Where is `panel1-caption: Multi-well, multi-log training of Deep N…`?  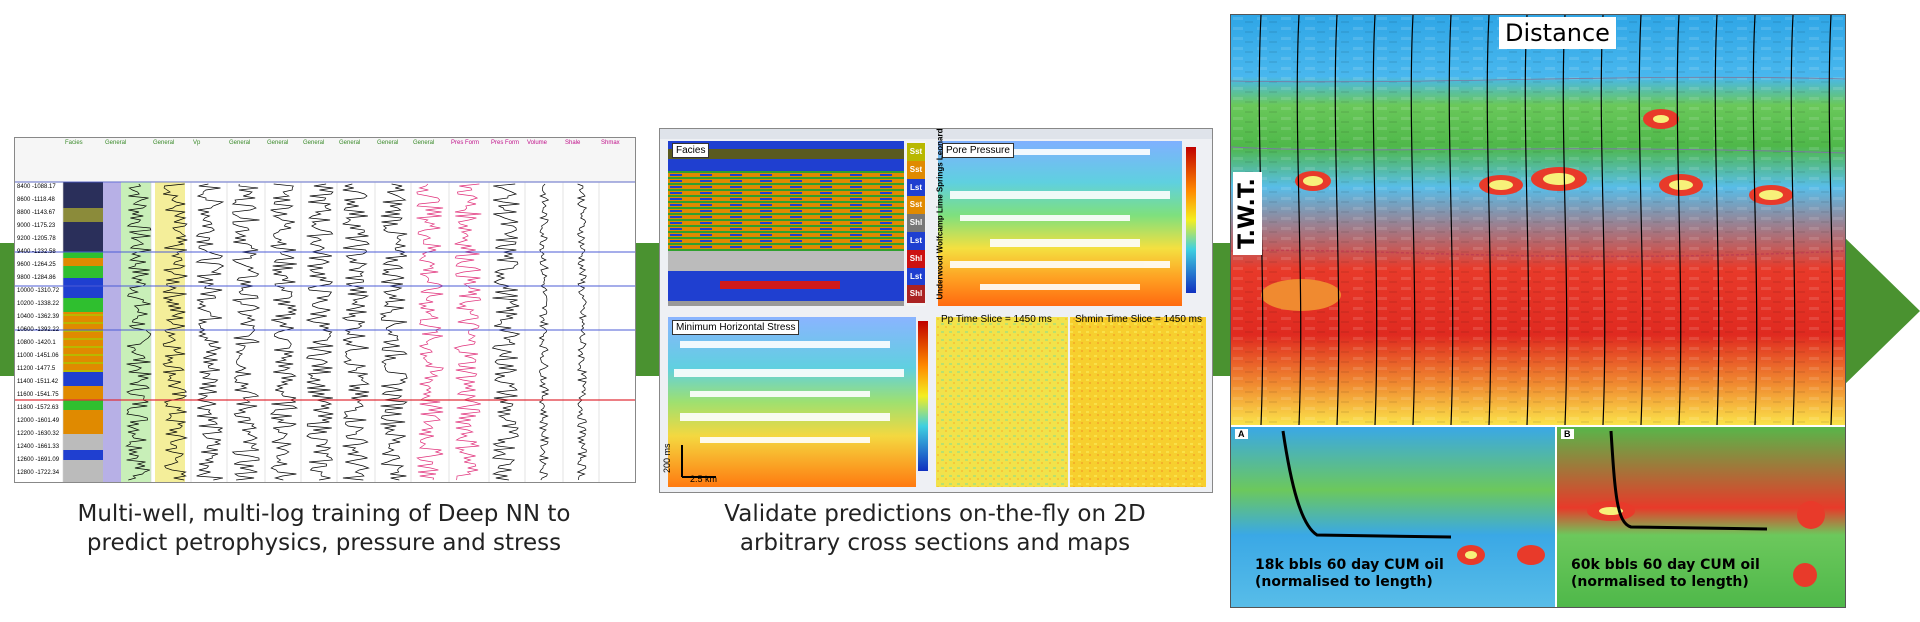 panel1-caption: Multi-well, multi-log training of Deep N… is located at coordinates (324, 529).